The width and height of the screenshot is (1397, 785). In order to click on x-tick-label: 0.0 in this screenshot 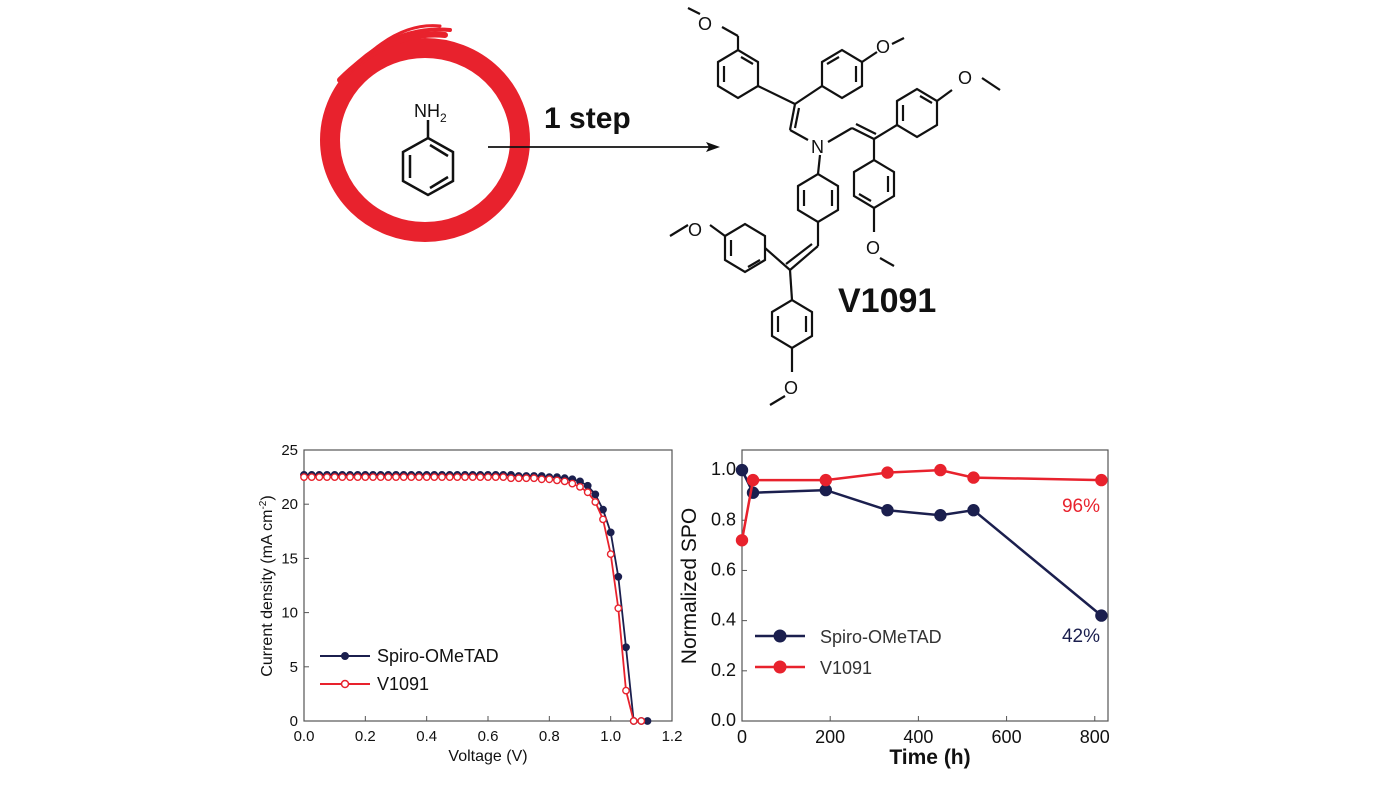, I will do `click(304, 736)`.